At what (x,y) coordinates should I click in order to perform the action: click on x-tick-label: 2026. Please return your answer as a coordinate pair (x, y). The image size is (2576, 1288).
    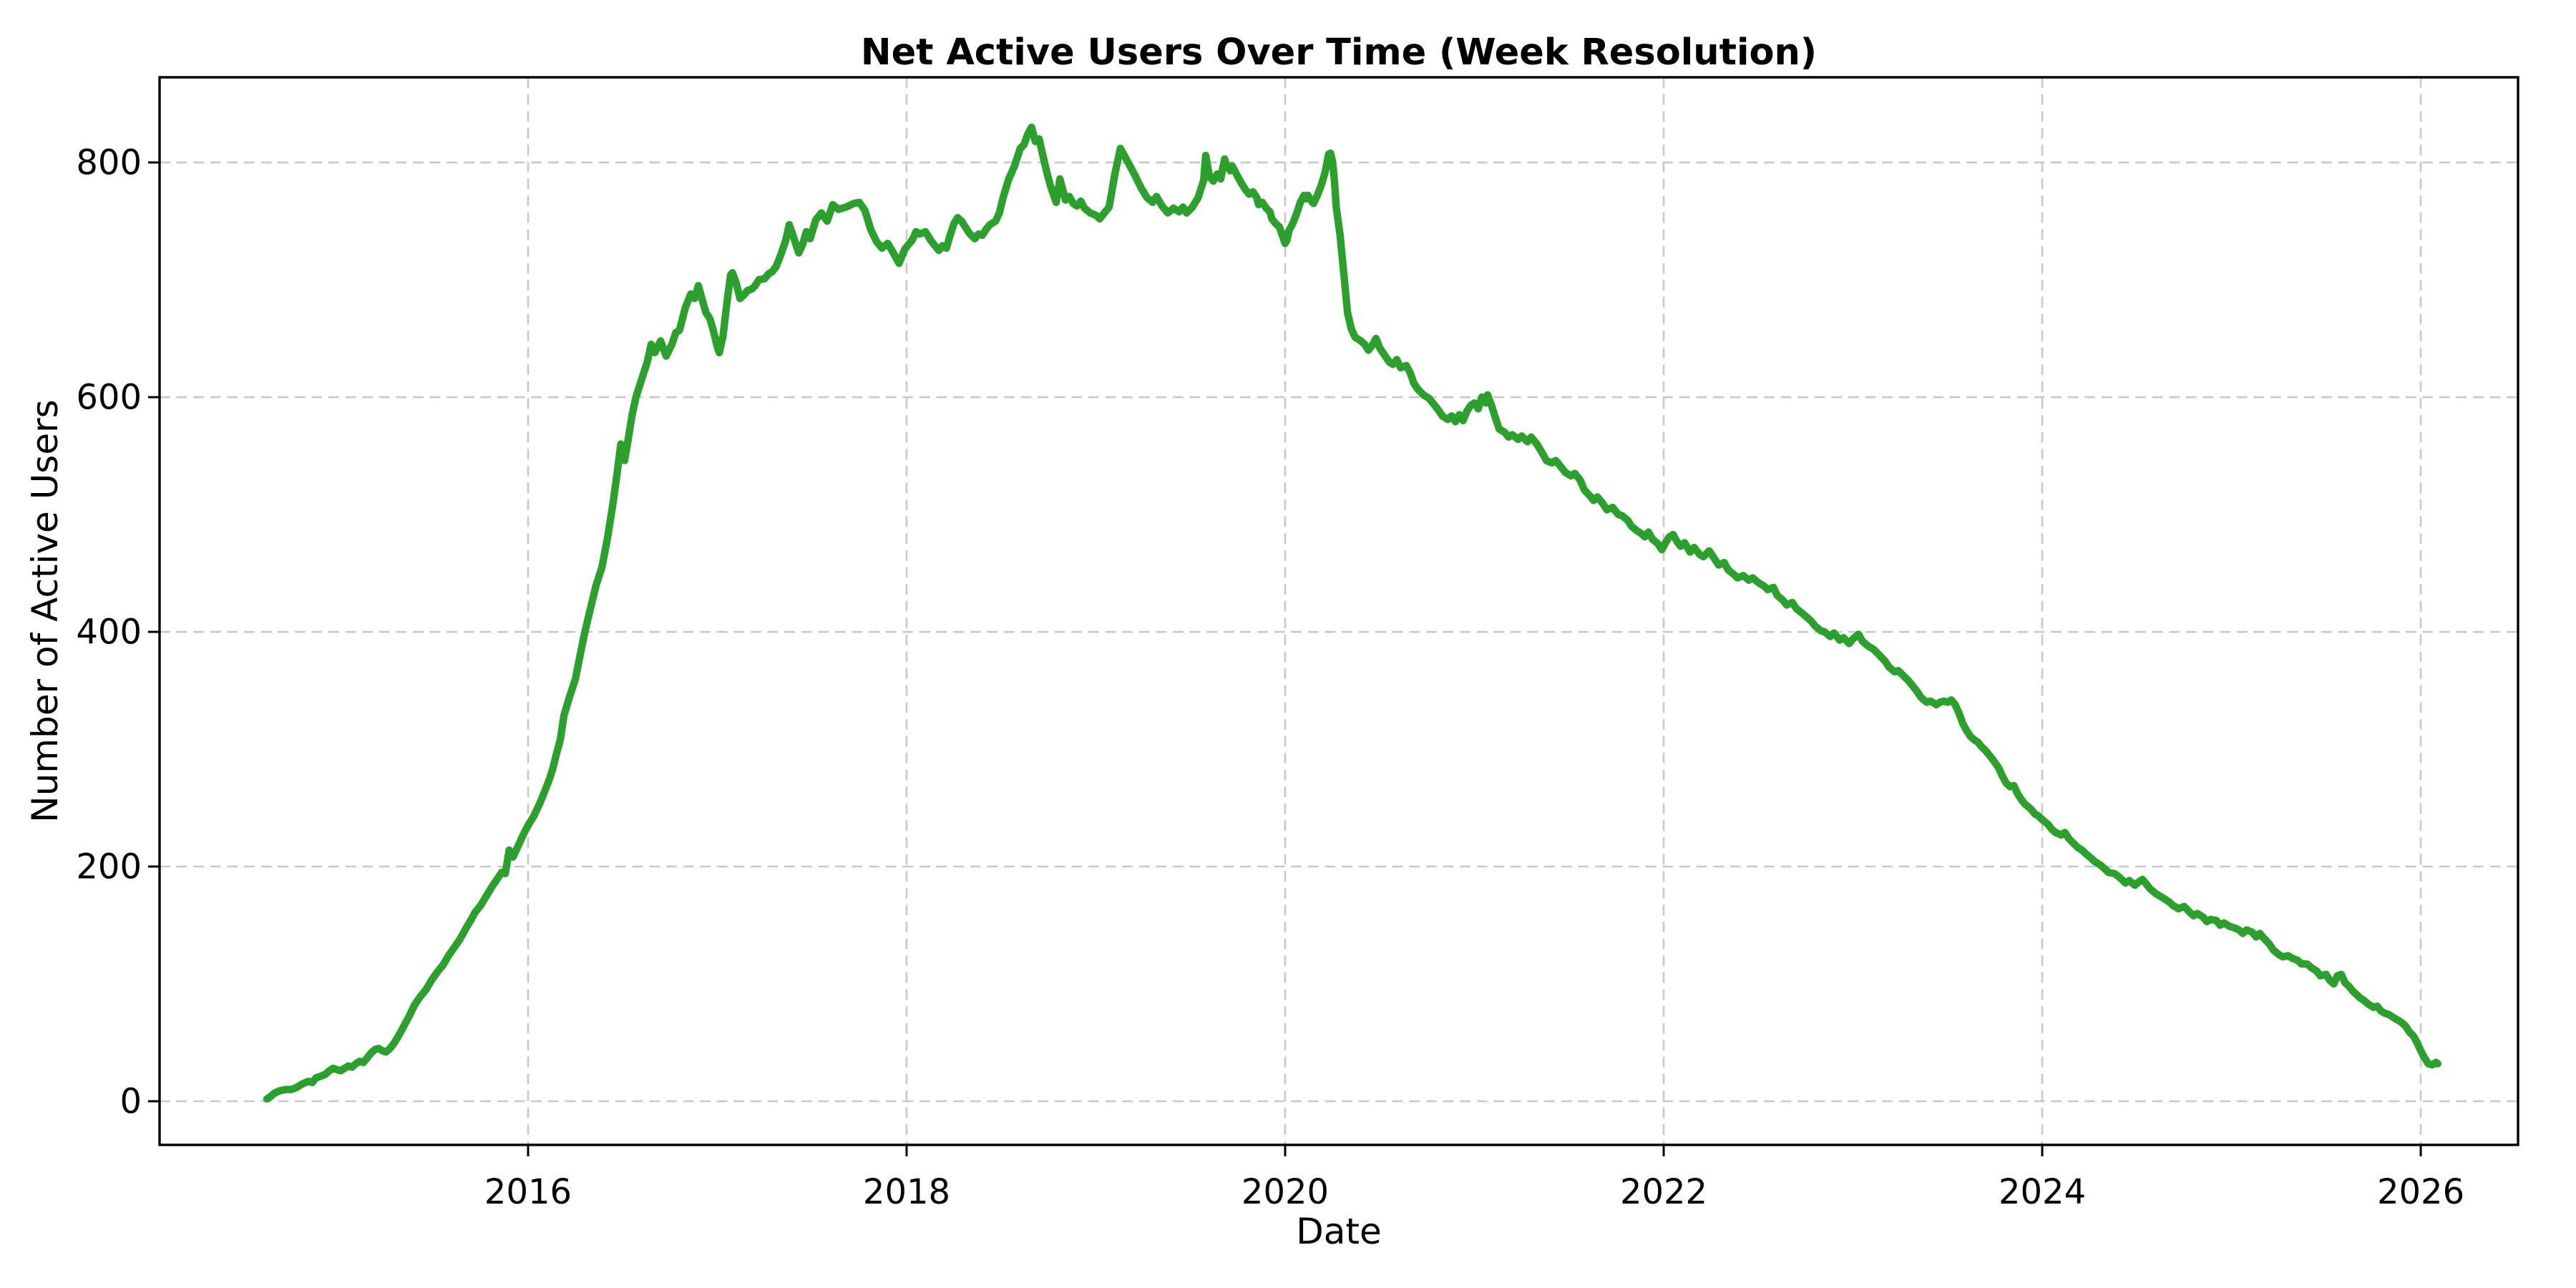
    Looking at the image, I should click on (2420, 1192).